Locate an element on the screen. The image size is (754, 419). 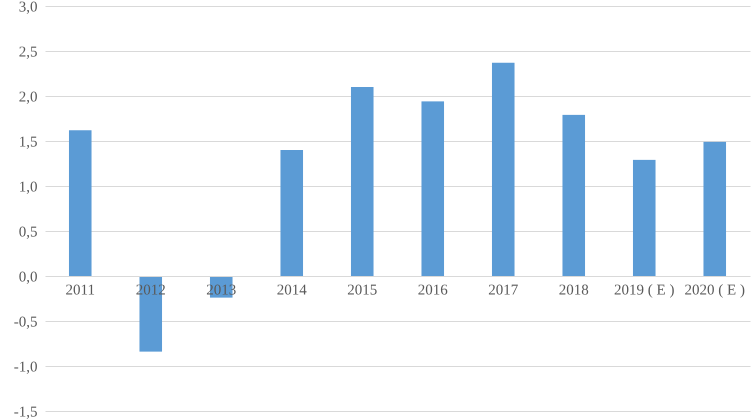
x-tick-label: 2011 is located at coordinates (80, 290).